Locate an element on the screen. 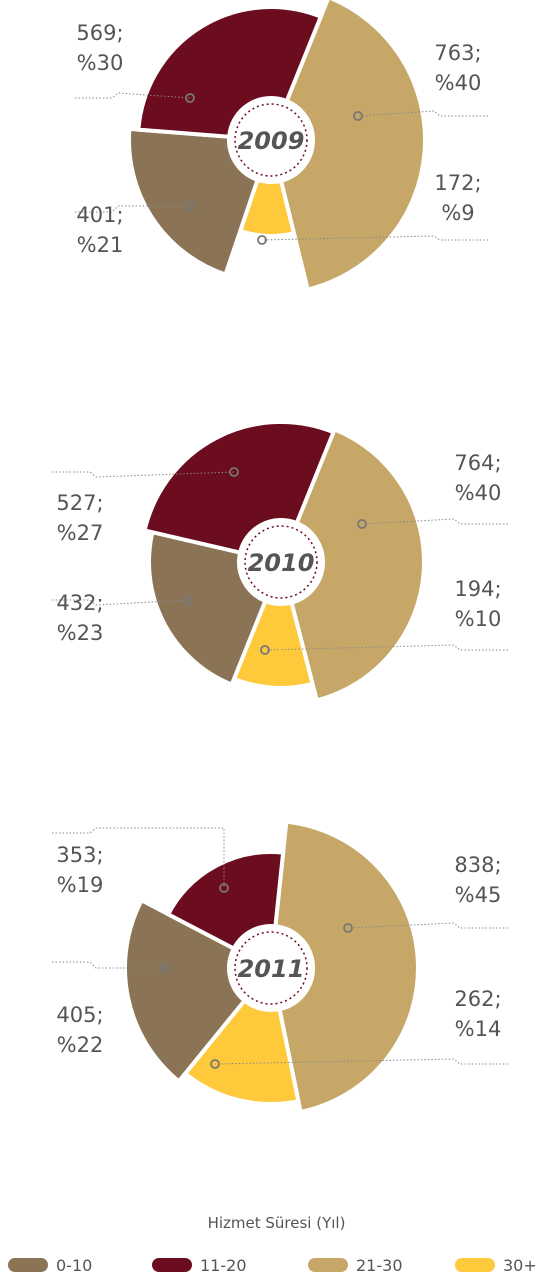 This screenshot has height=1282, width=553. value-label-2010-11-20: 527; is located at coordinates (79, 503).